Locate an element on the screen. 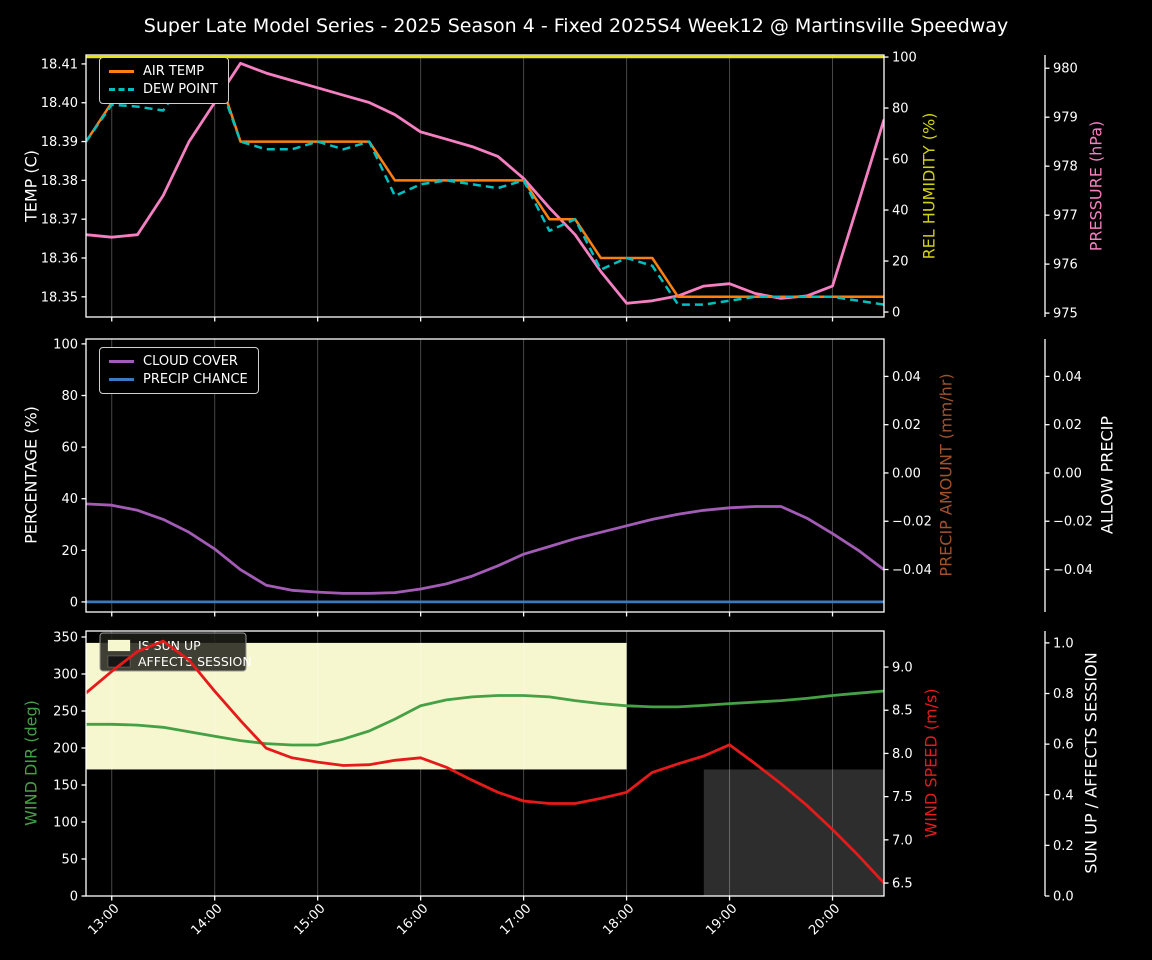 The image size is (1152, 960). svg-text: 250 is located at coordinates (65, 711).